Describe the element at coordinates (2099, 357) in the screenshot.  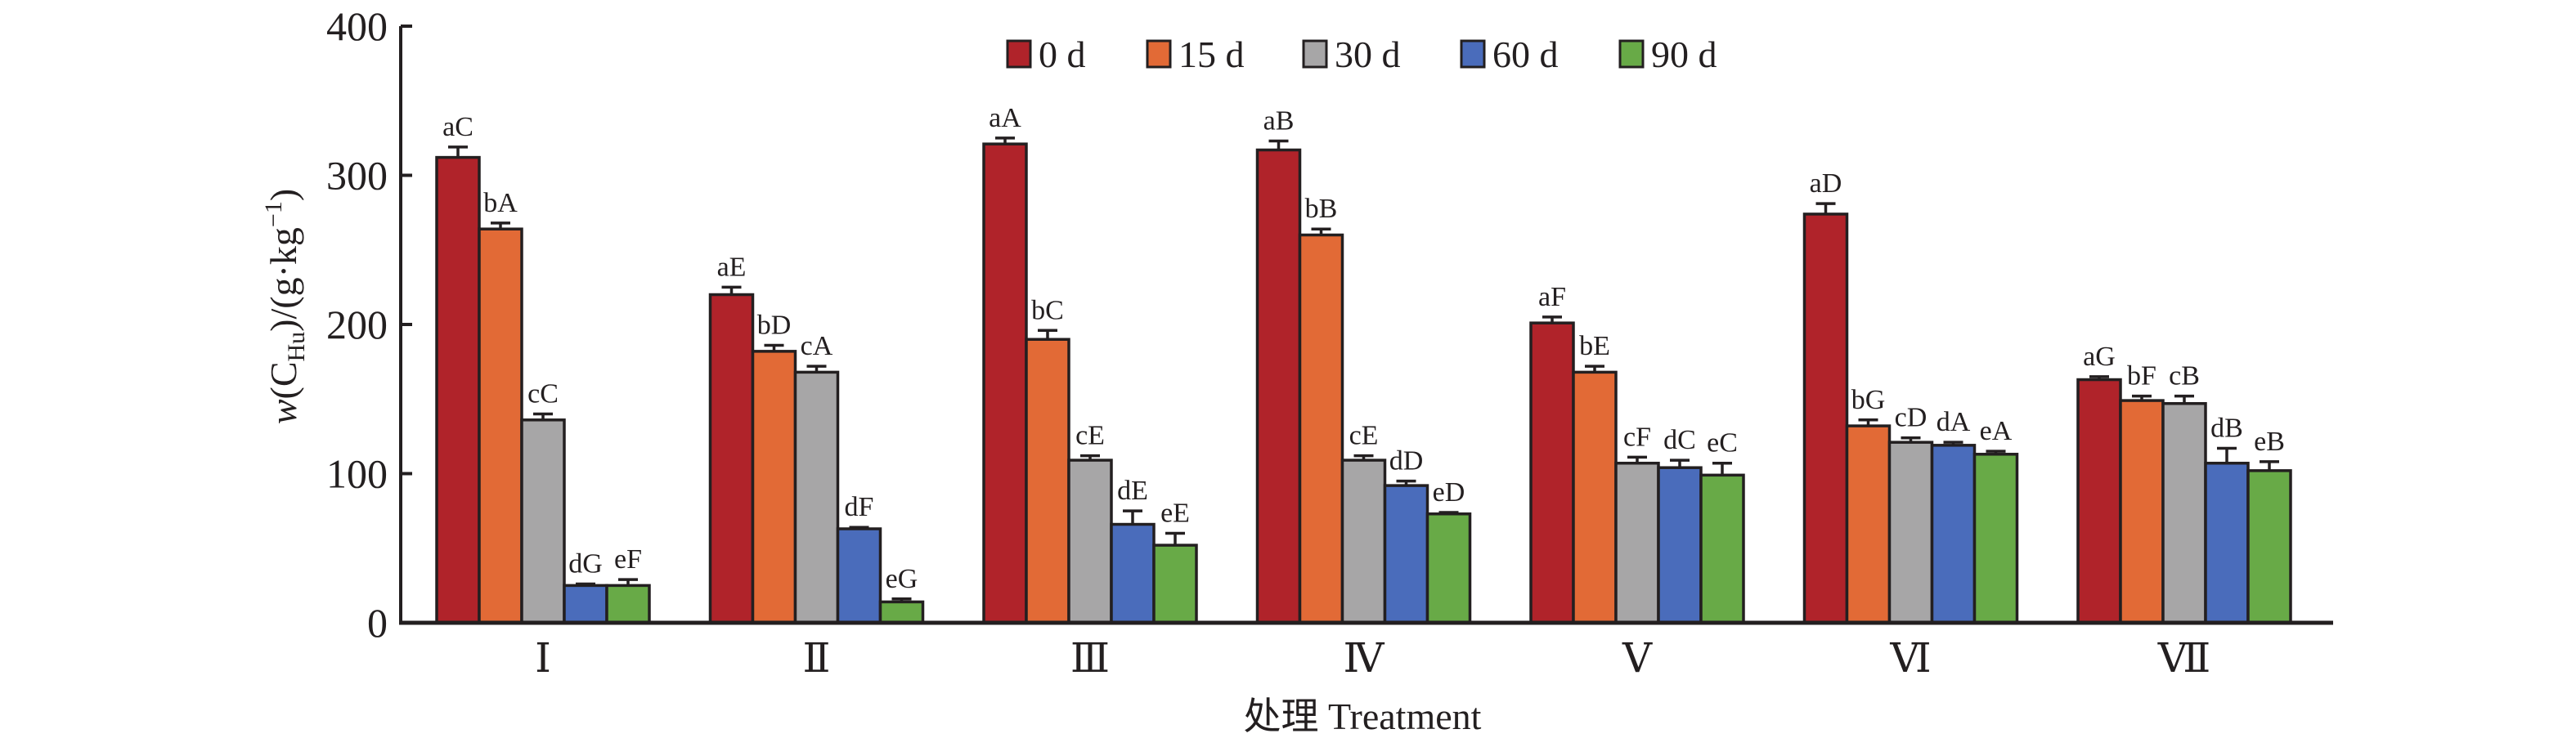
I see `significance-label: aG` at that location.